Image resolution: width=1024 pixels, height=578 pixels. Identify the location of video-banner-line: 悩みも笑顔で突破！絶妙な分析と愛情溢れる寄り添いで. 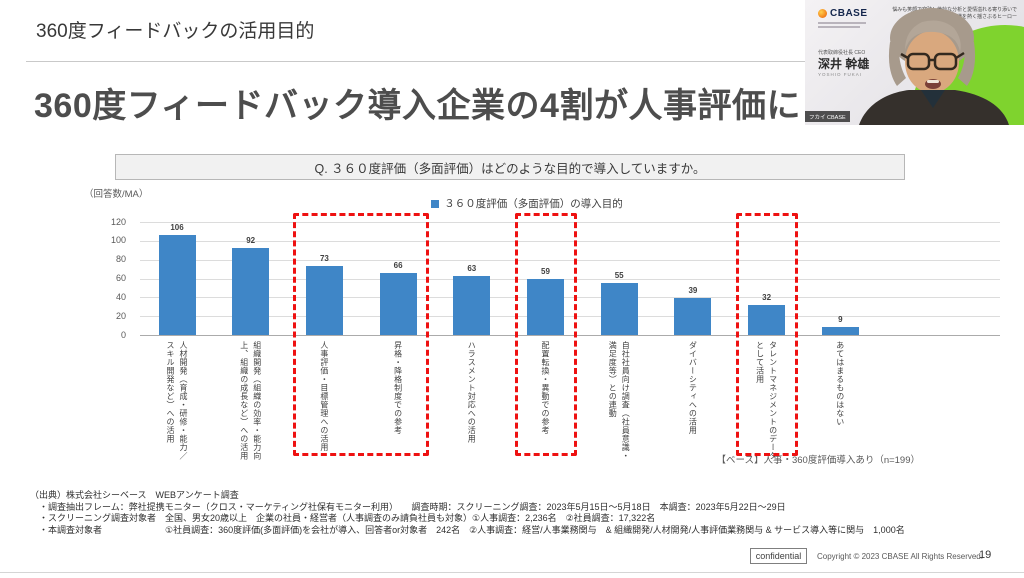
(954, 10).